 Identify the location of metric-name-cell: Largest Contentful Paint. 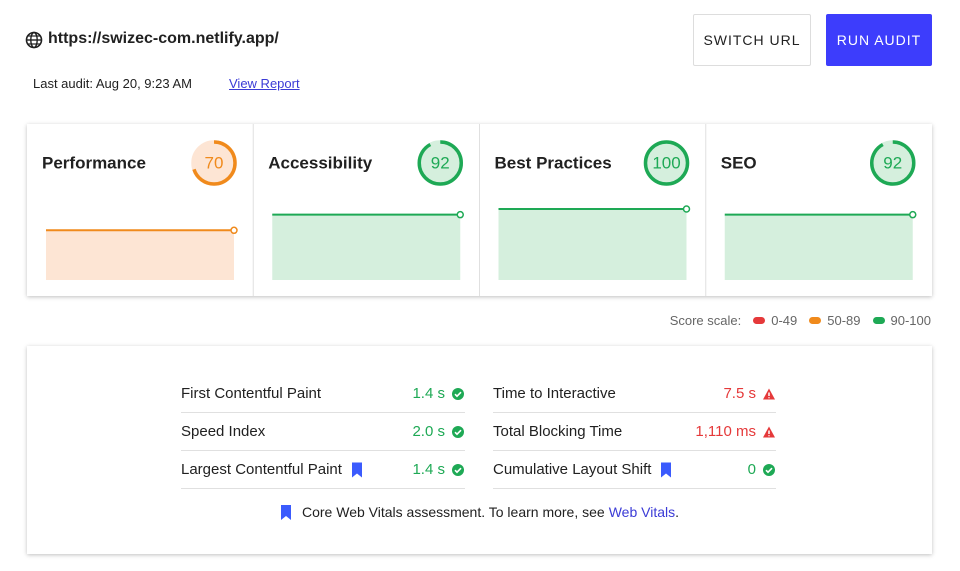
(296, 469).